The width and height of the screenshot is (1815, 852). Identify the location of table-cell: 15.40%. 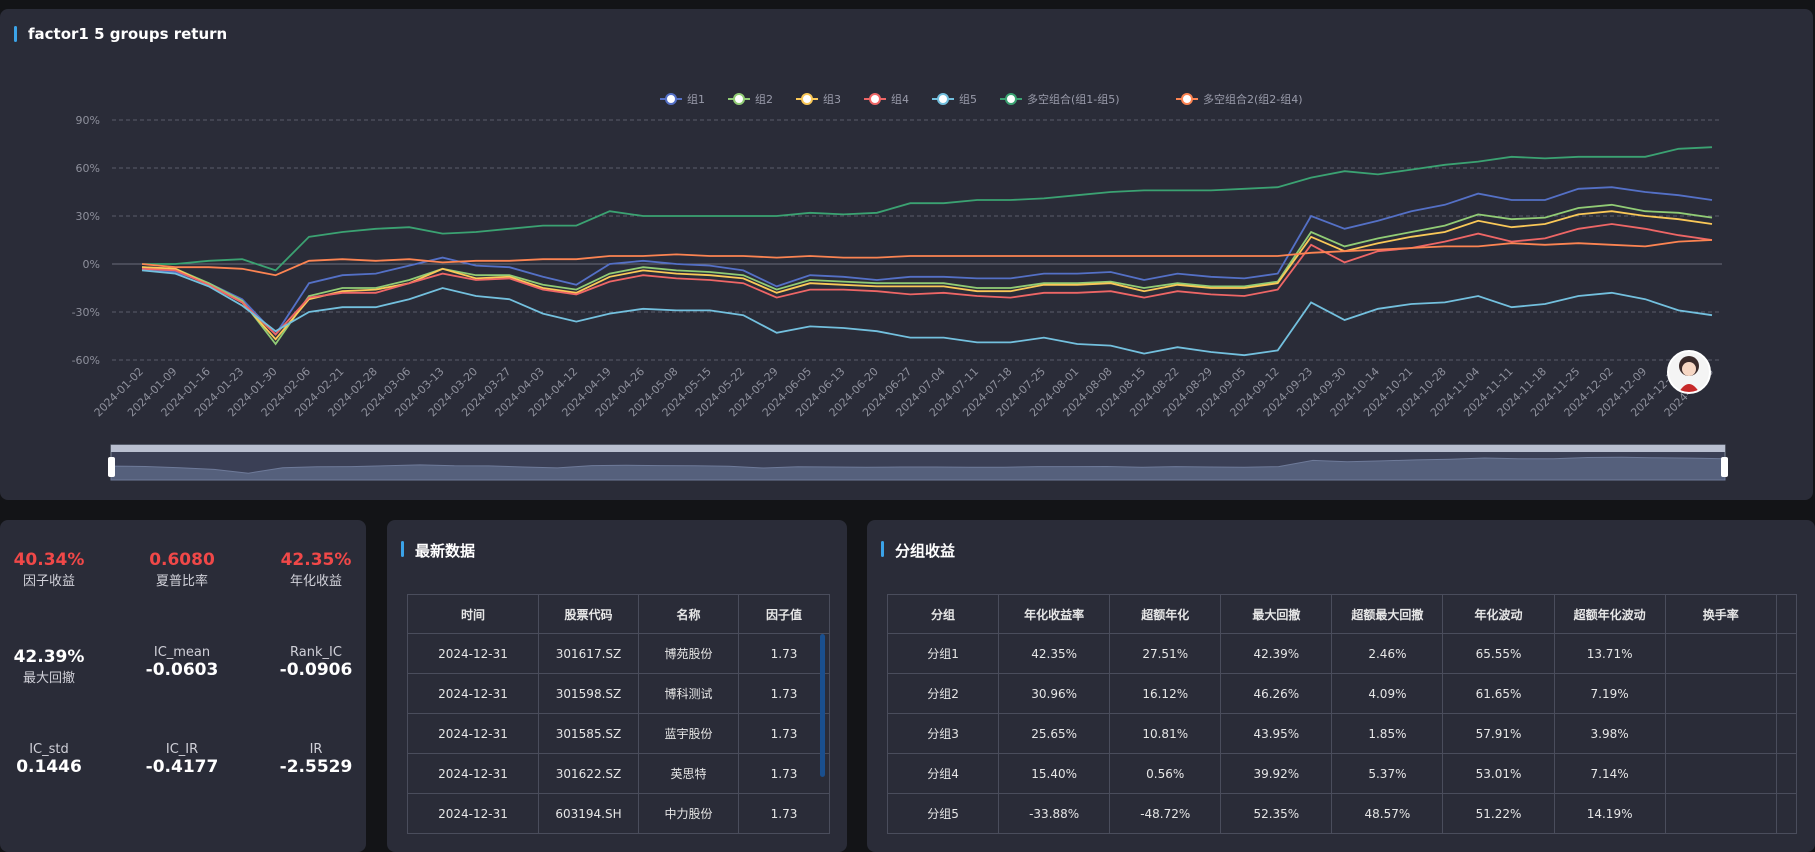
(1054, 773).